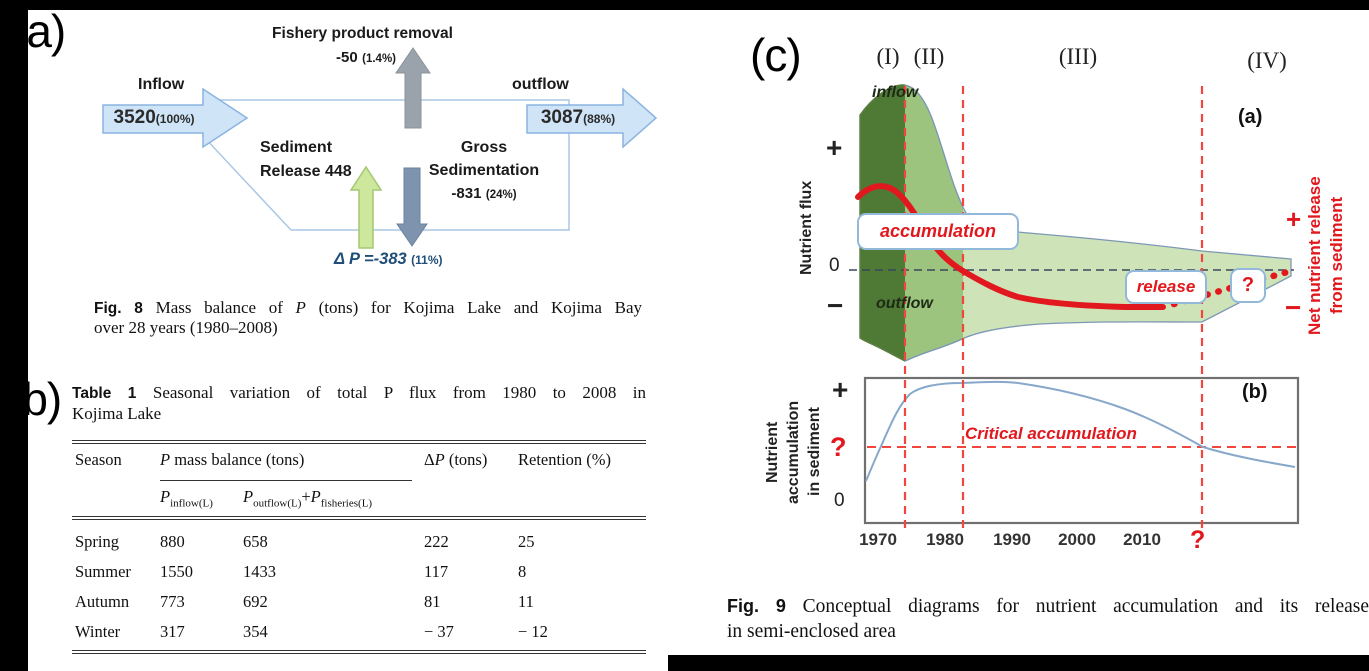  I want to click on gross-sedimentation-arrow, so click(412, 207).